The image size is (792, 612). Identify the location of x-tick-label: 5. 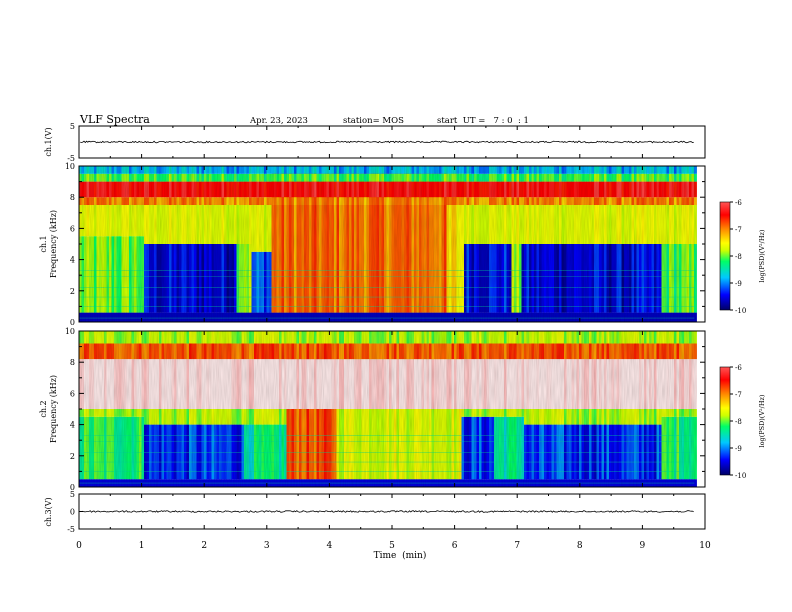
(392, 546).